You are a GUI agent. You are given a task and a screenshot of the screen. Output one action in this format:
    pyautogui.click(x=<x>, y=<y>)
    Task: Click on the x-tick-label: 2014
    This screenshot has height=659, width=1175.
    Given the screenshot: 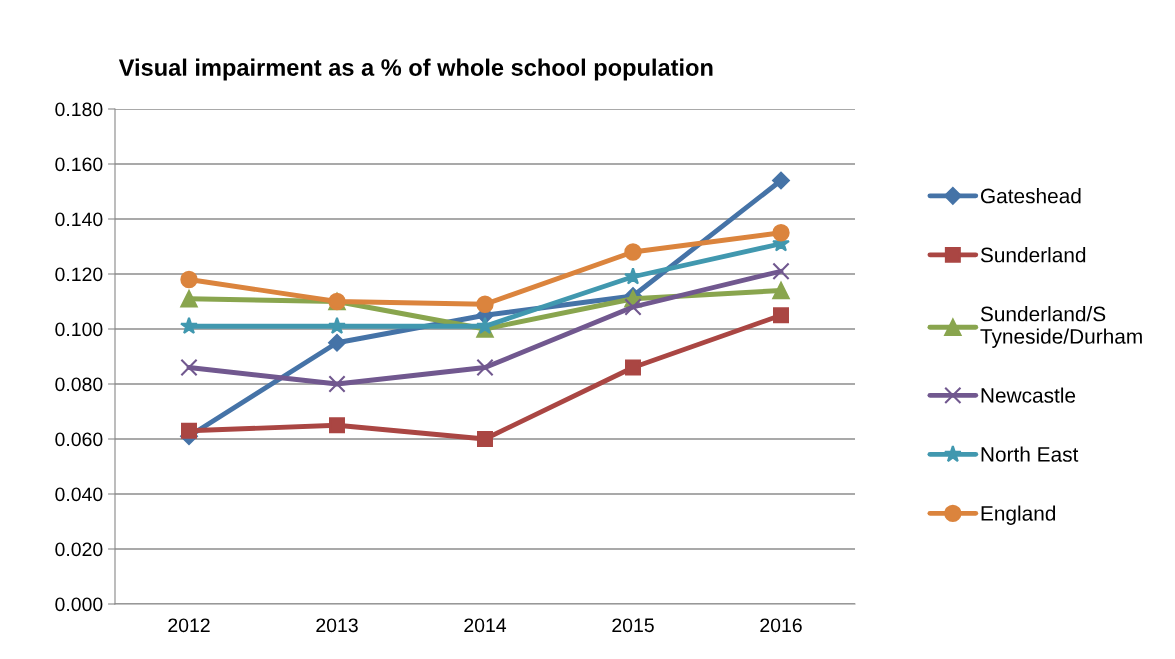 What is the action you would take?
    pyautogui.click(x=485, y=625)
    